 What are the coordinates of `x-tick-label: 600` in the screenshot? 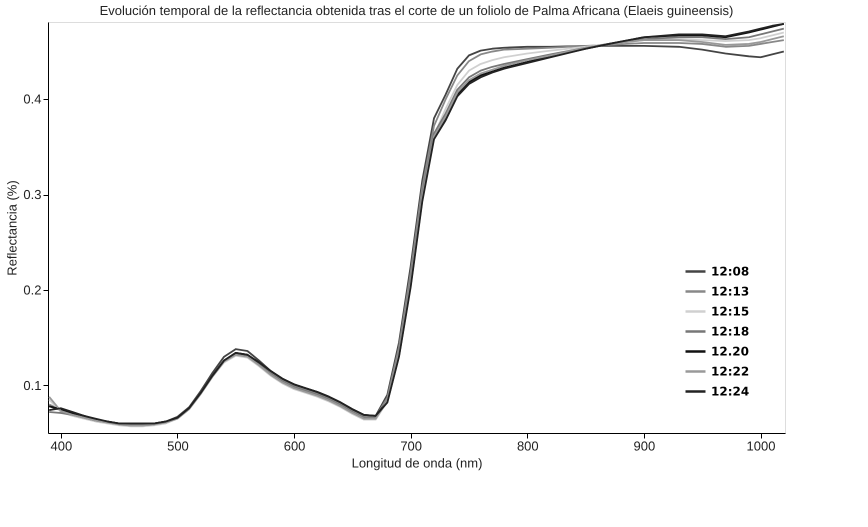 It's located at (295, 446).